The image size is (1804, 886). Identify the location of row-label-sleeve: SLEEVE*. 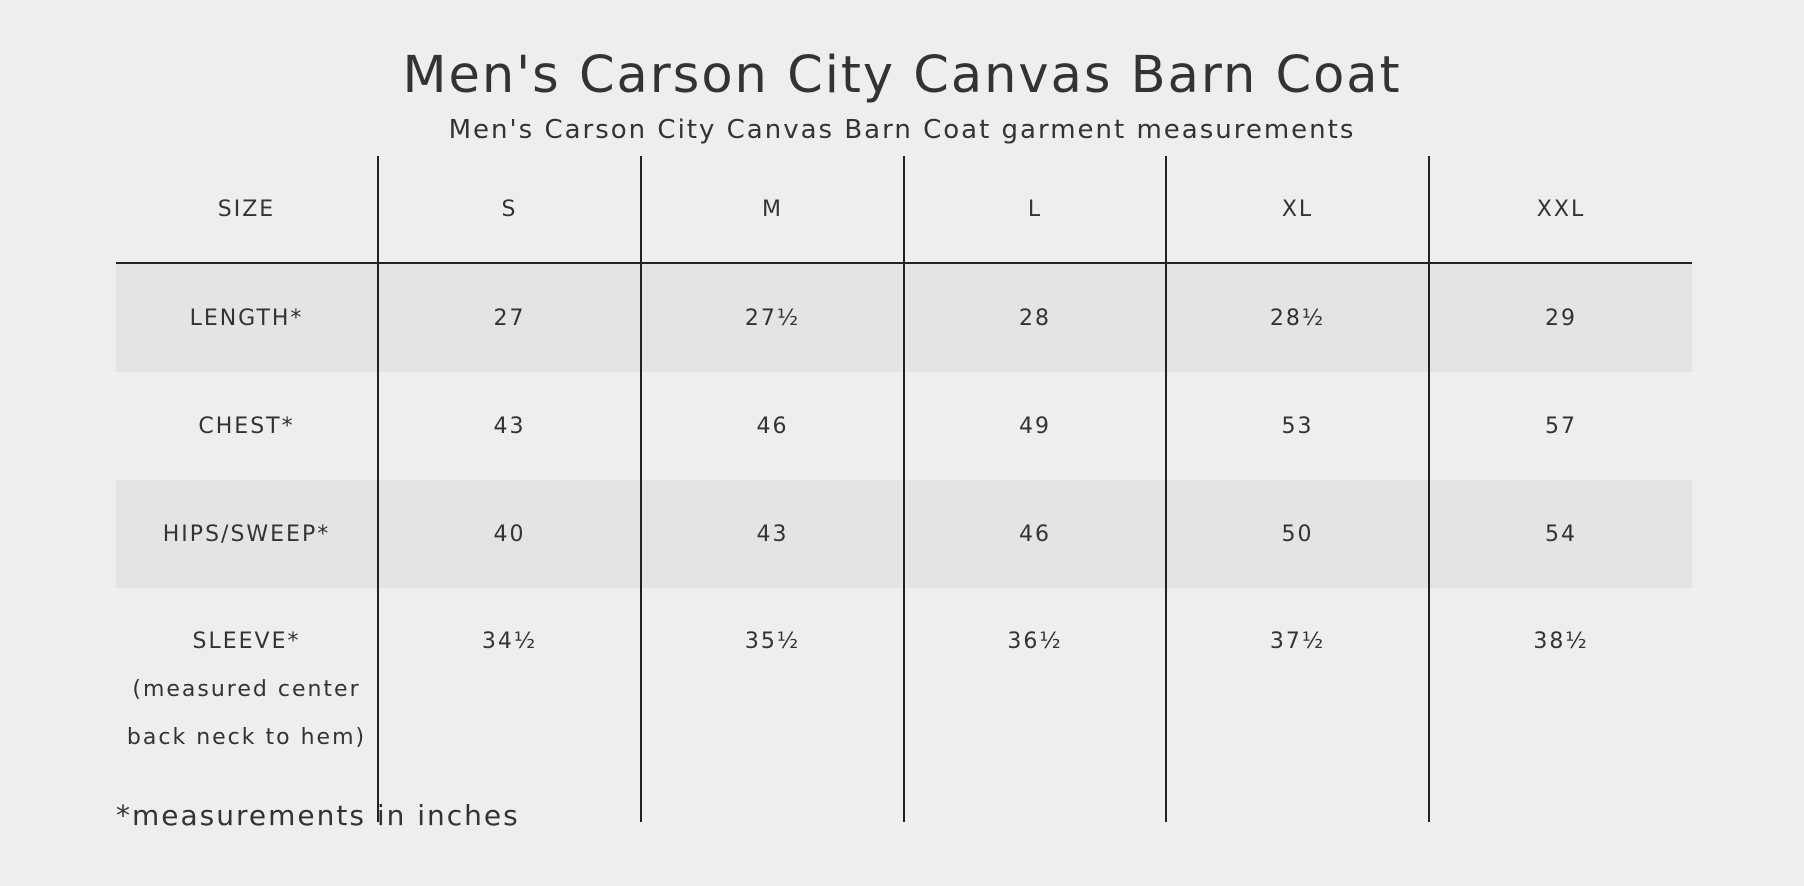
(246, 641).